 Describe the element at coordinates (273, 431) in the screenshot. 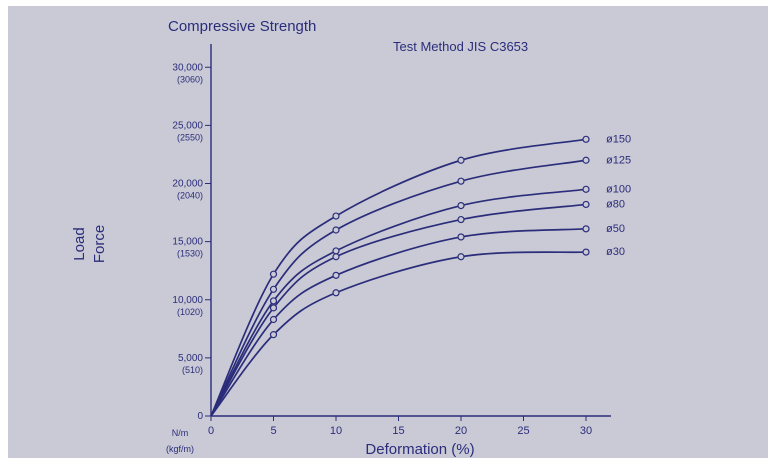

I see `x-tick-label: 5` at that location.